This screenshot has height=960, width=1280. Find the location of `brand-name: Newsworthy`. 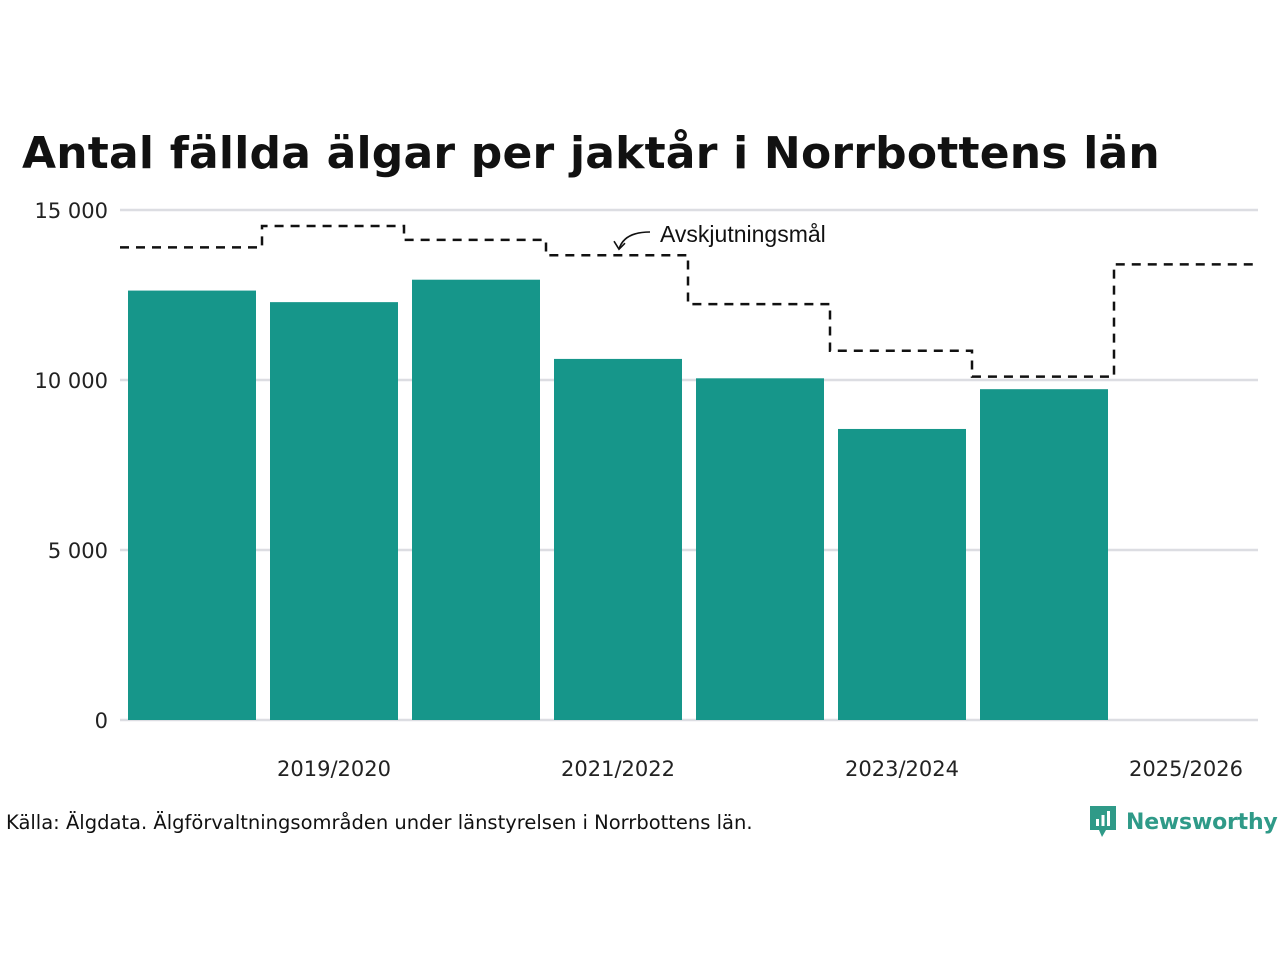

brand-name: Newsworthy is located at coordinates (1202, 822).